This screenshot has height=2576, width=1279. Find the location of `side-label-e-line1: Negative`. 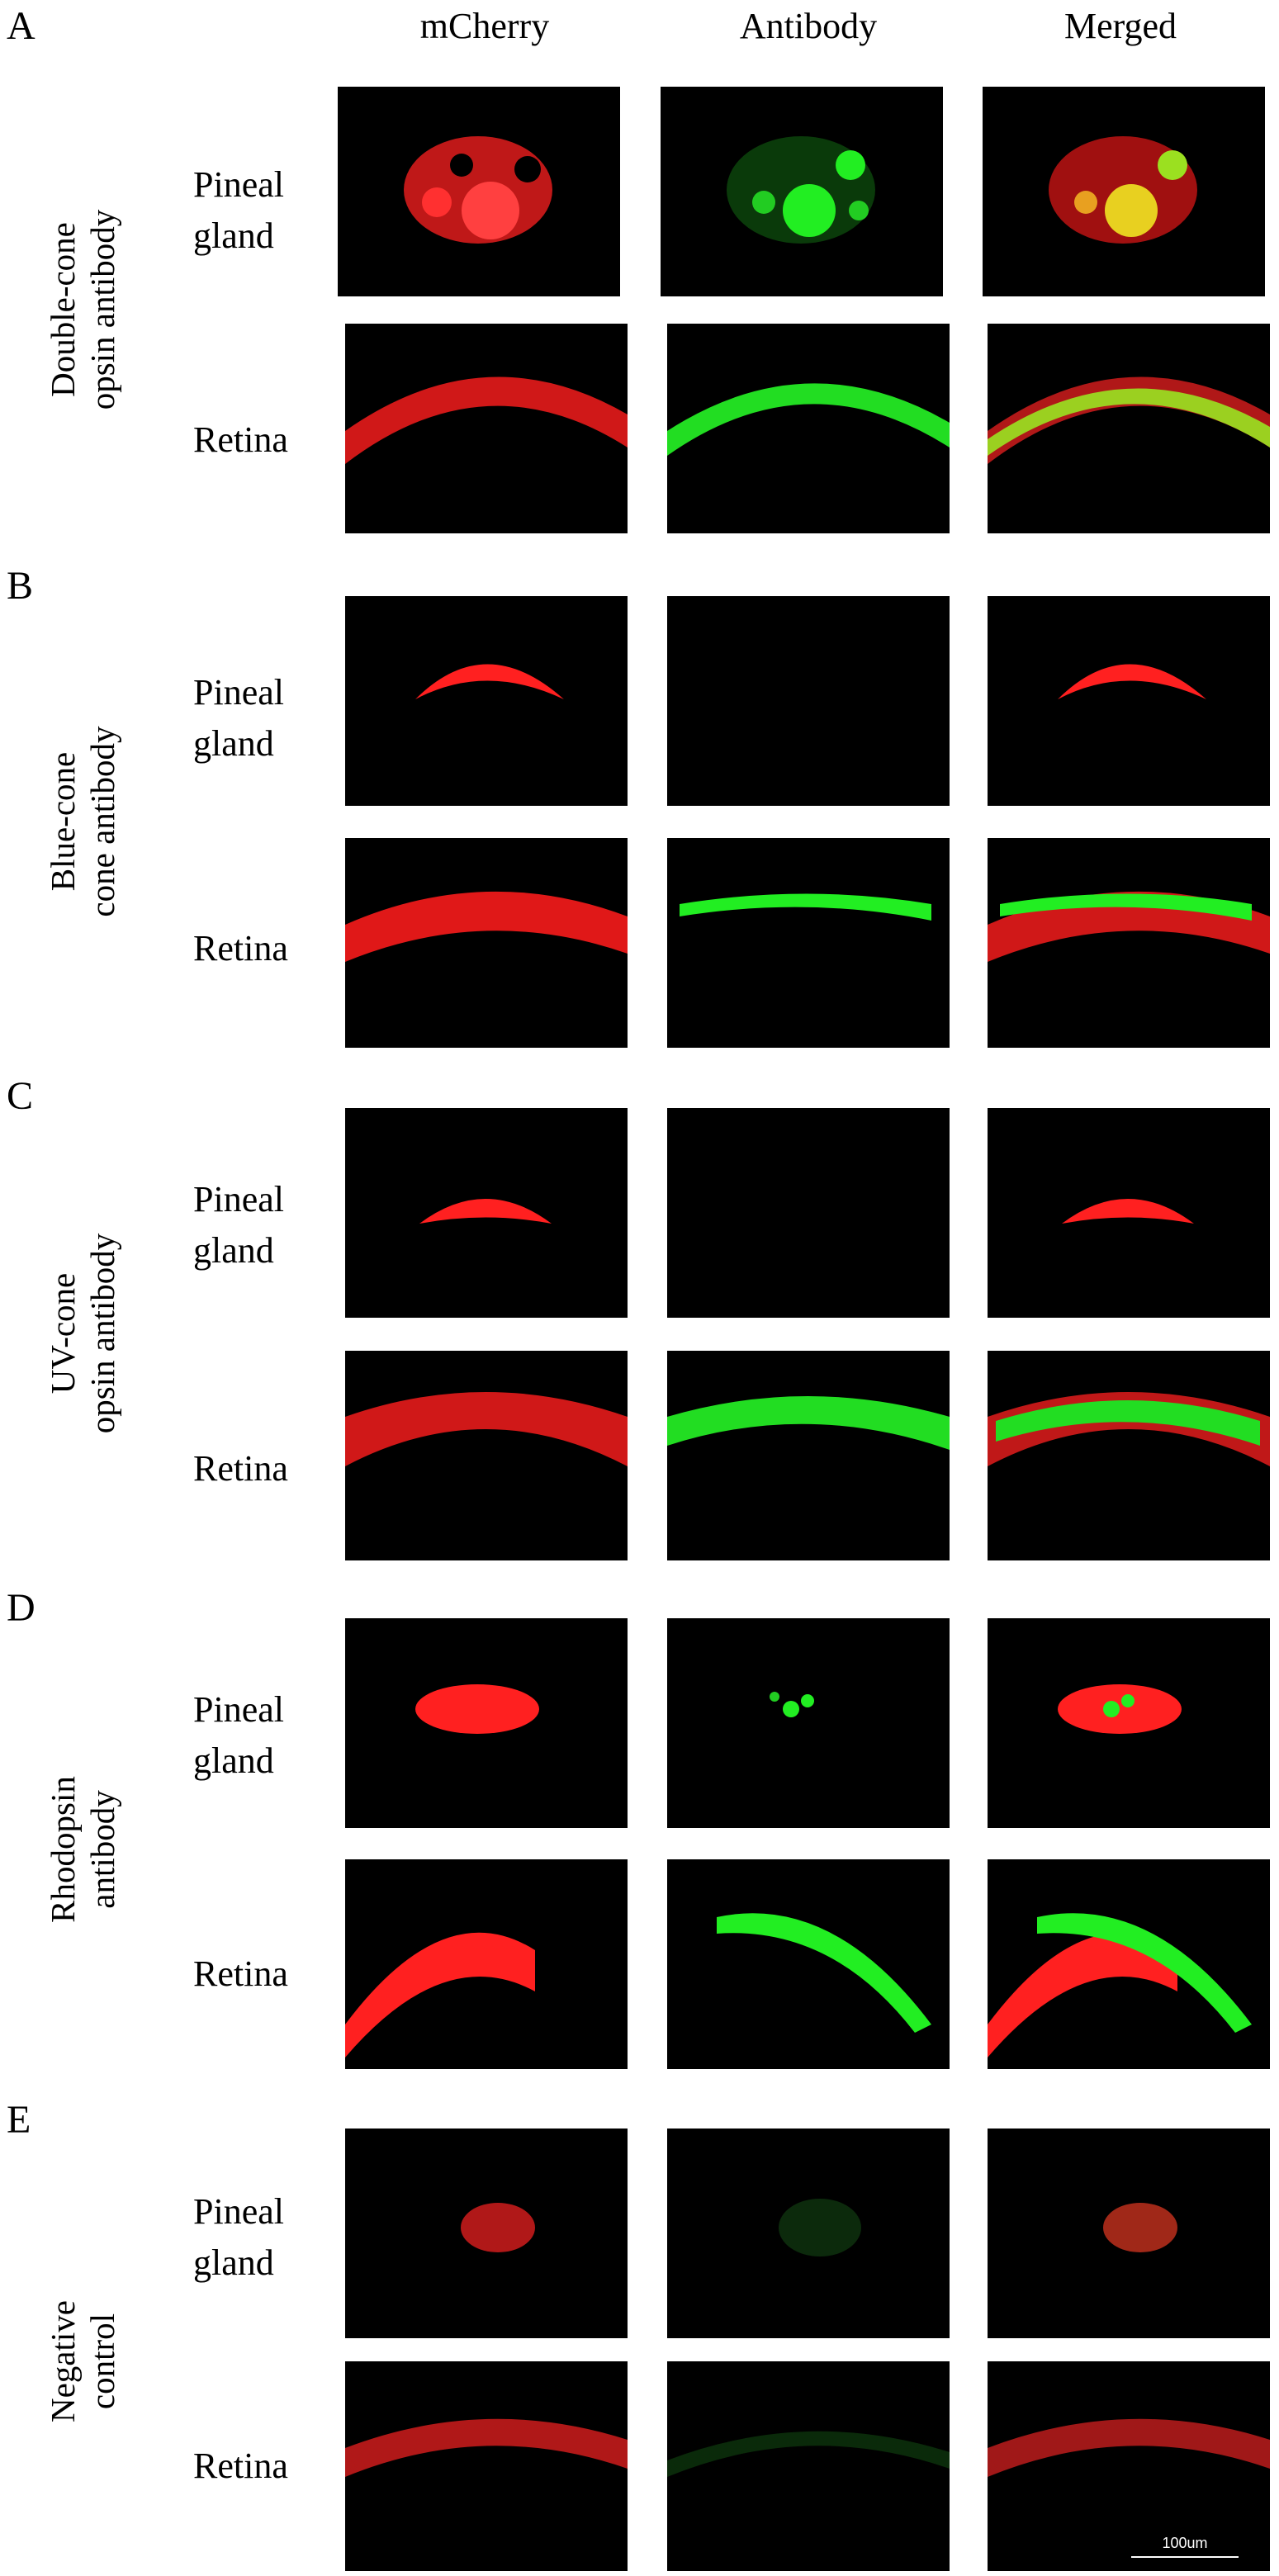

side-label-e-line1: Negative is located at coordinates (63, 2361).